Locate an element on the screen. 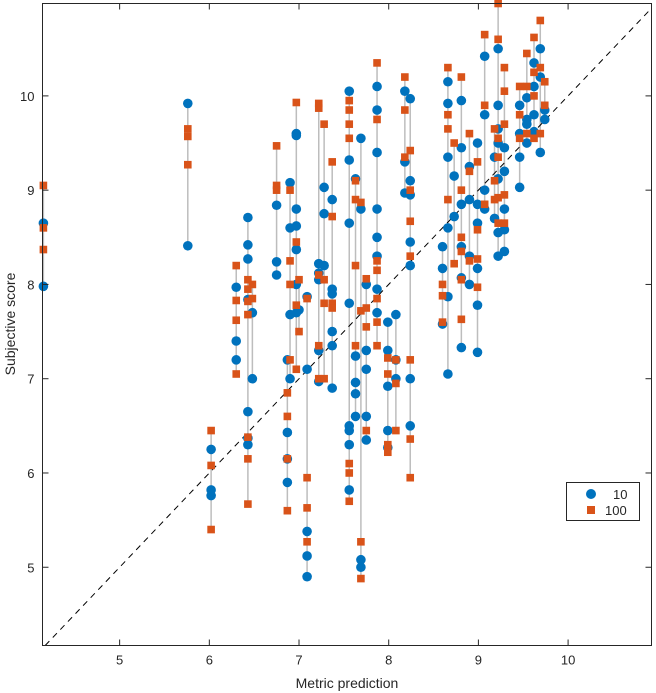  x-tick-label: 6 is located at coordinates (209, 660).